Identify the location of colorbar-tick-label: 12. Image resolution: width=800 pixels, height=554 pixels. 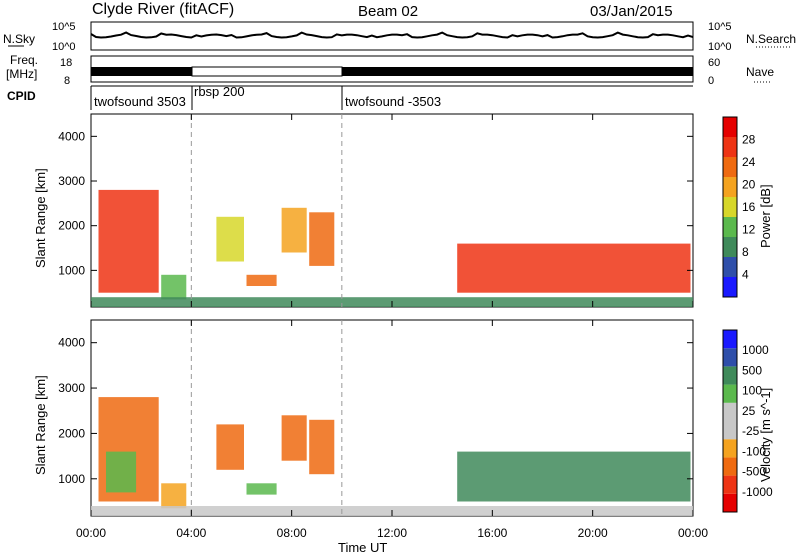
(749, 230).